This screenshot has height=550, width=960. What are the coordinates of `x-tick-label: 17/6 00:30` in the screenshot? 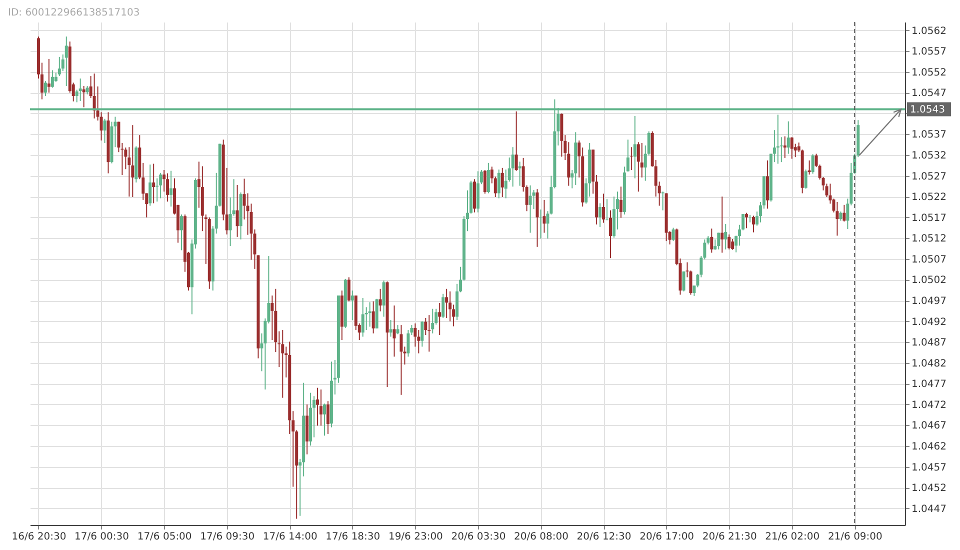 It's located at (101, 537).